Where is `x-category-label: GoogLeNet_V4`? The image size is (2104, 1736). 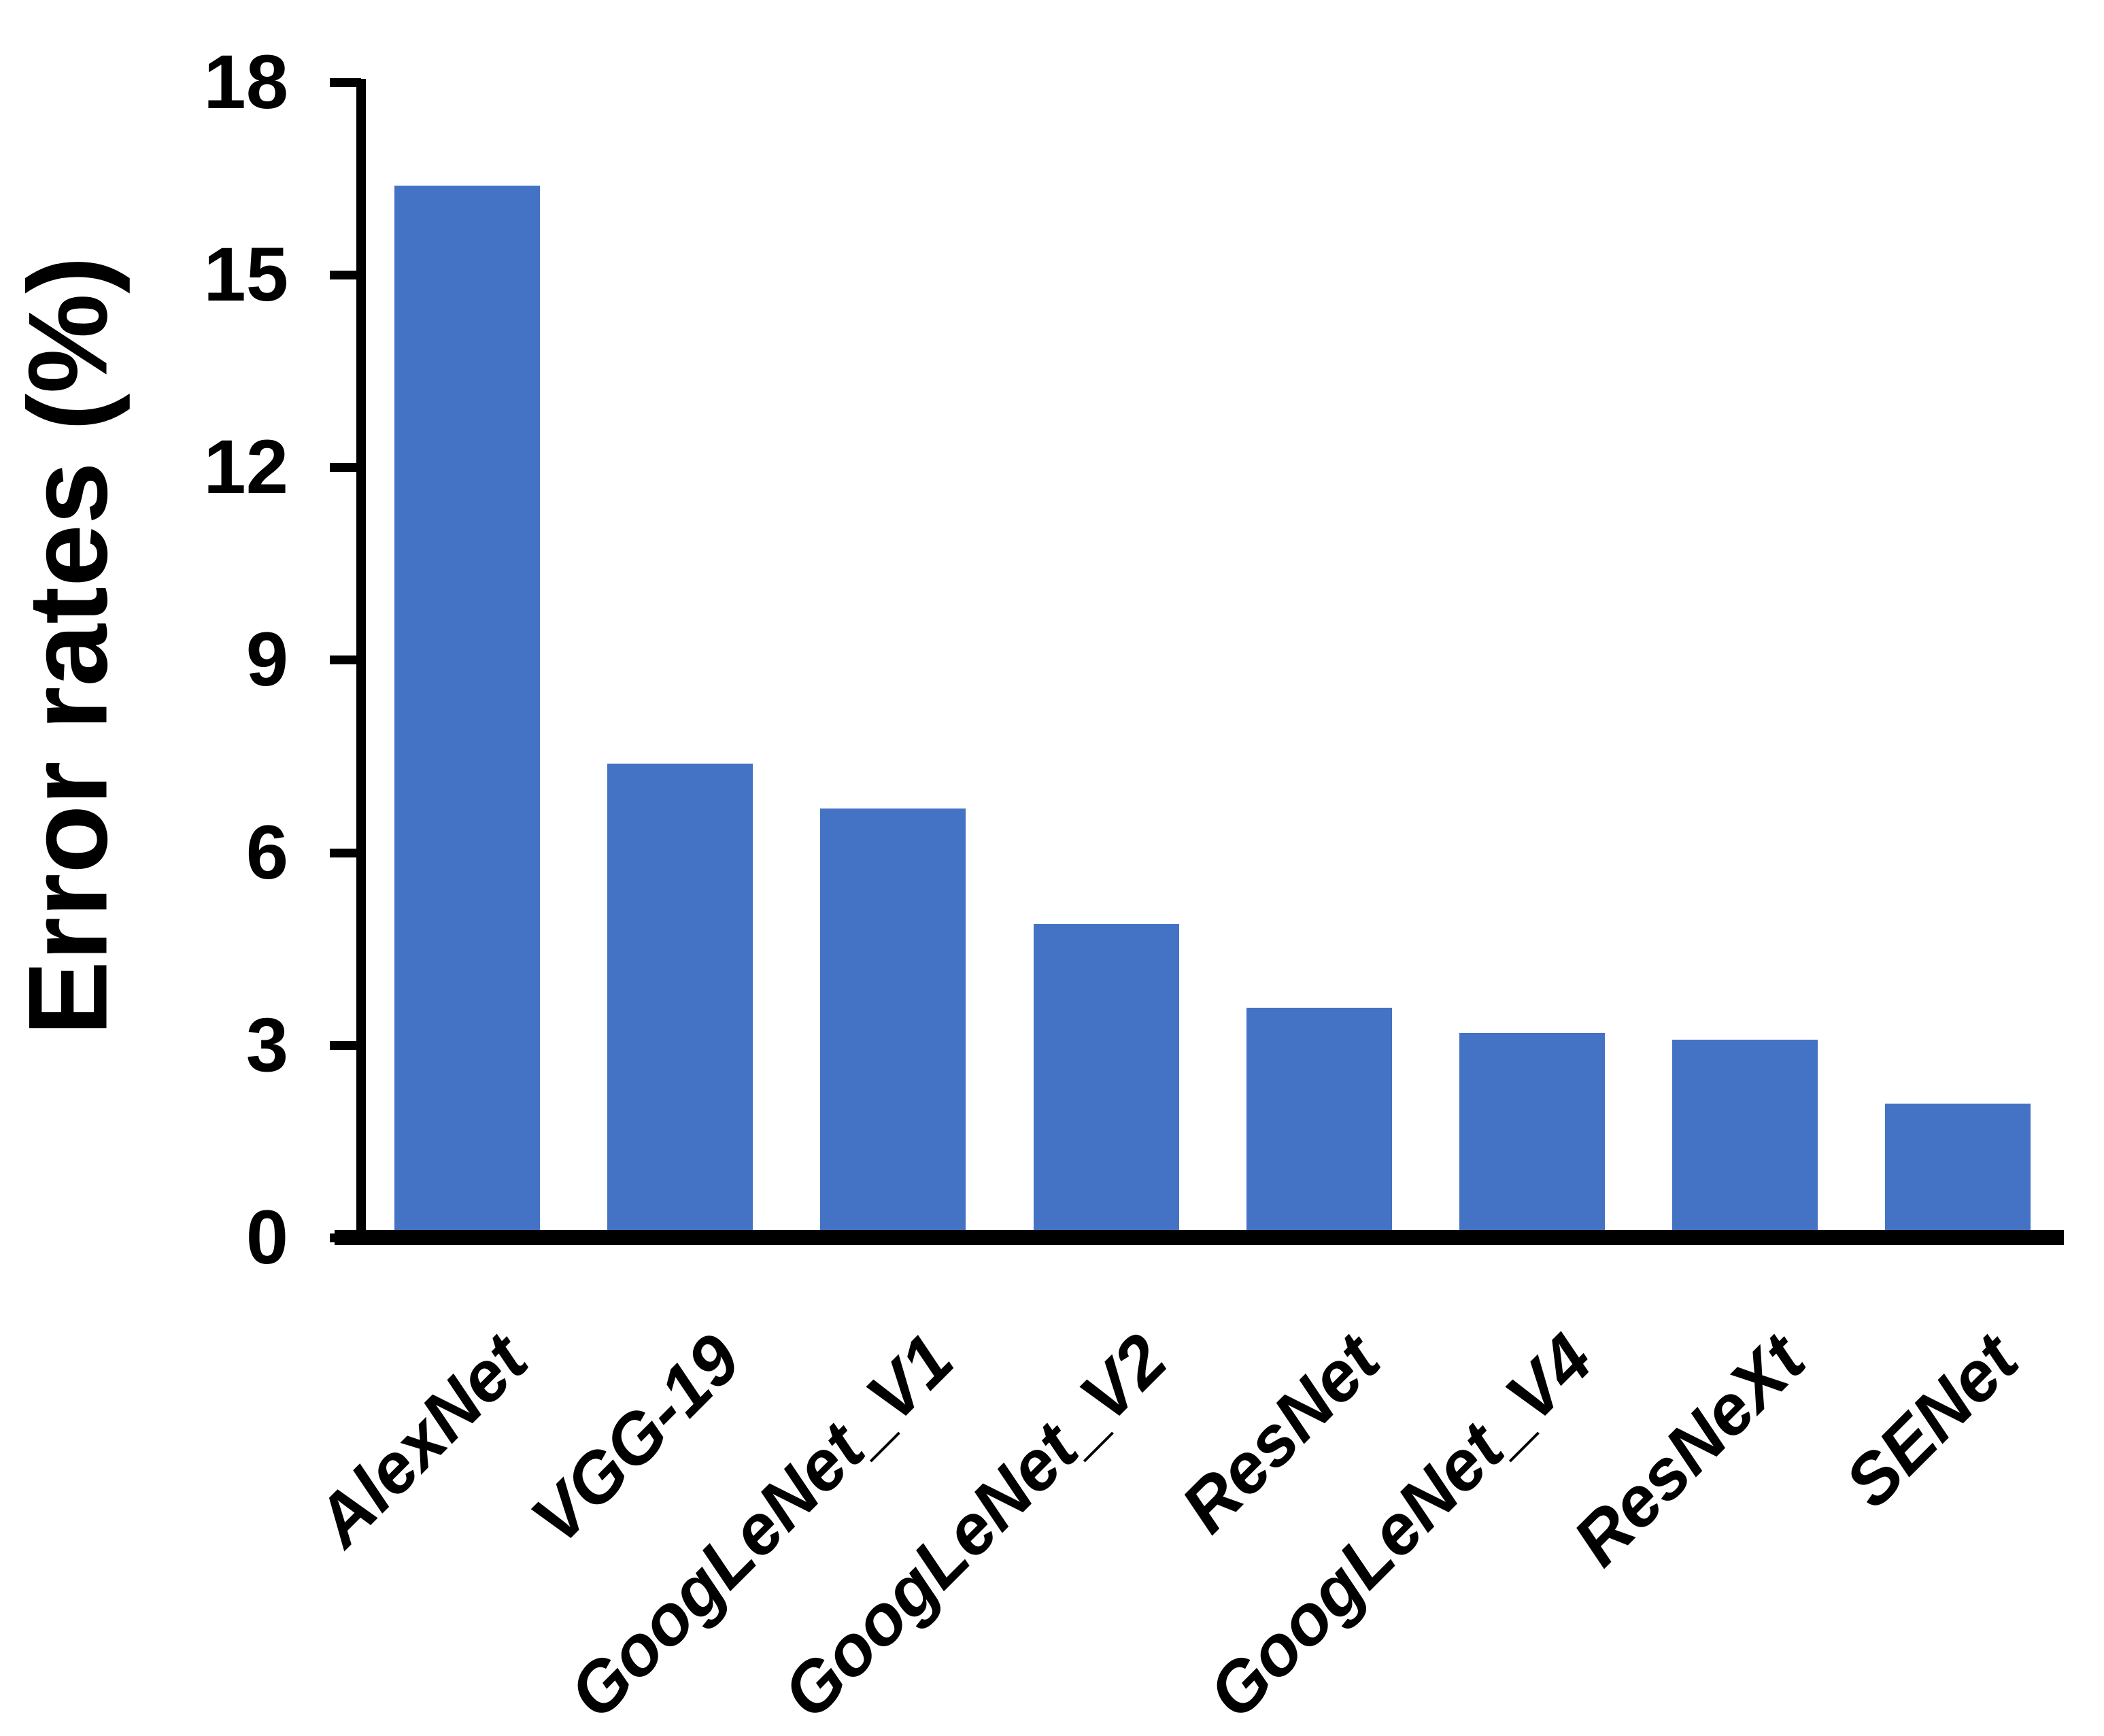
x-category-label: GoogLeNet_V4 is located at coordinates (1401, 1526).